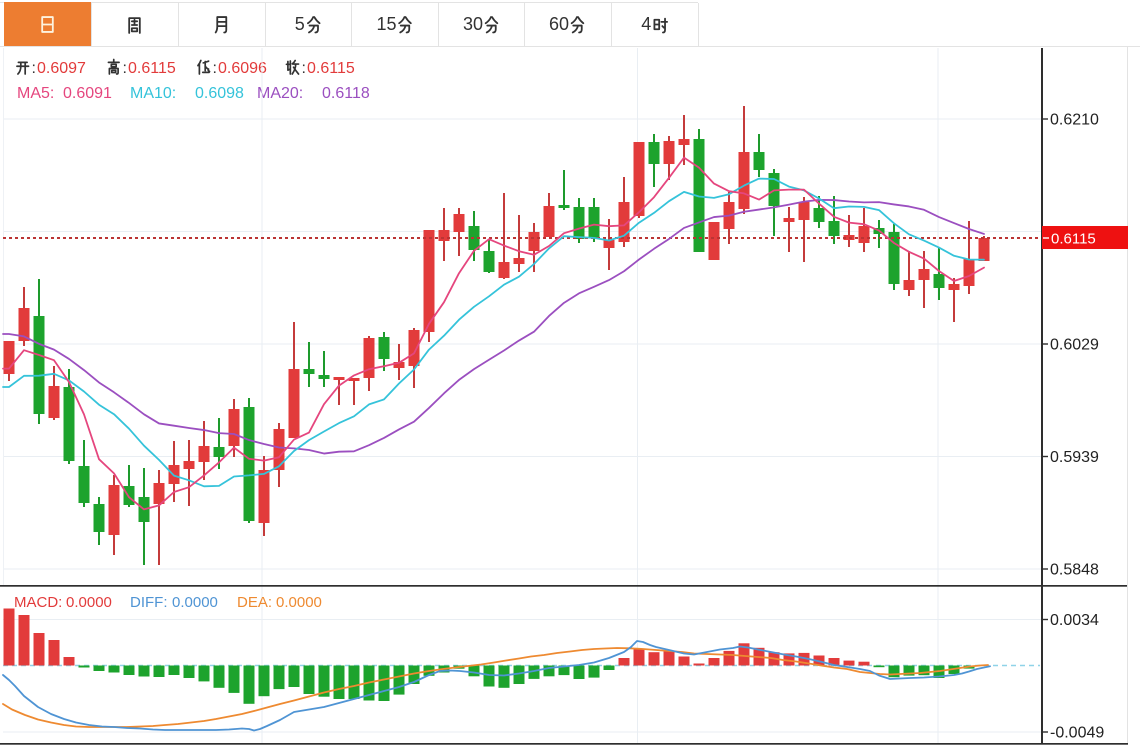 The width and height of the screenshot is (1140, 749). What do you see at coordinates (346, 93) in the screenshot?
I see `svg-text: 0.6118` at bounding box center [346, 93].